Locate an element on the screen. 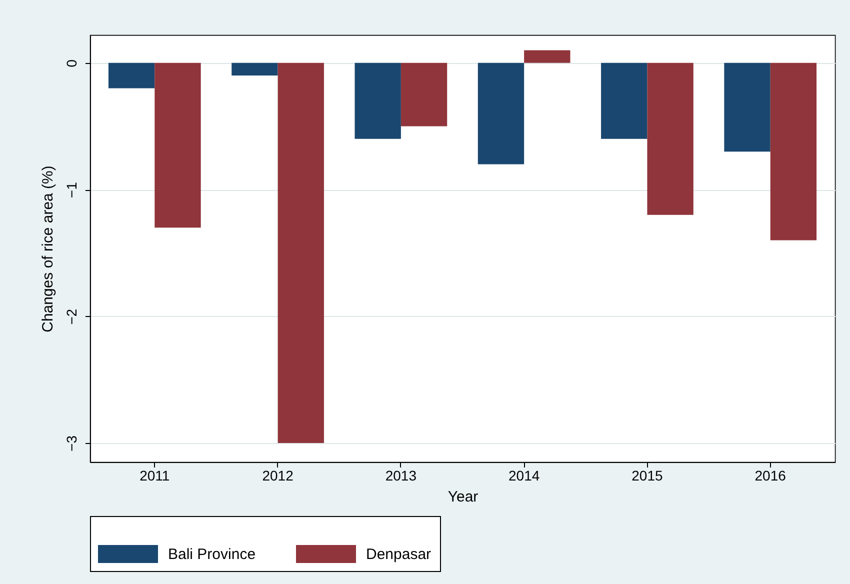  y-tick-label: −2 is located at coordinates (72, 316).